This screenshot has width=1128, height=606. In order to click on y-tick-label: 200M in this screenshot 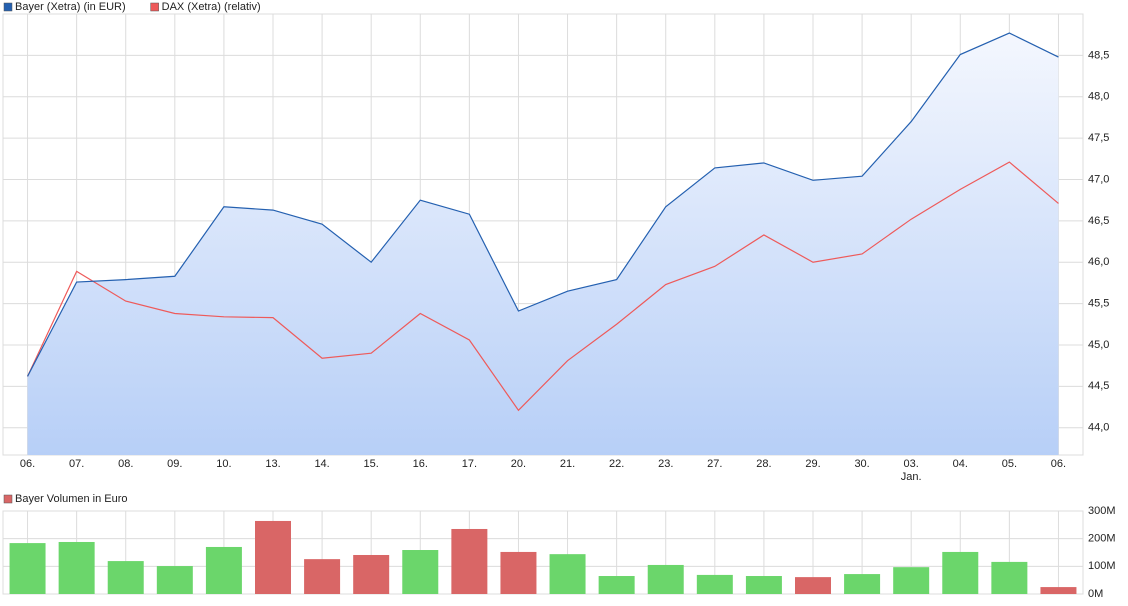, I will do `click(1102, 539)`.